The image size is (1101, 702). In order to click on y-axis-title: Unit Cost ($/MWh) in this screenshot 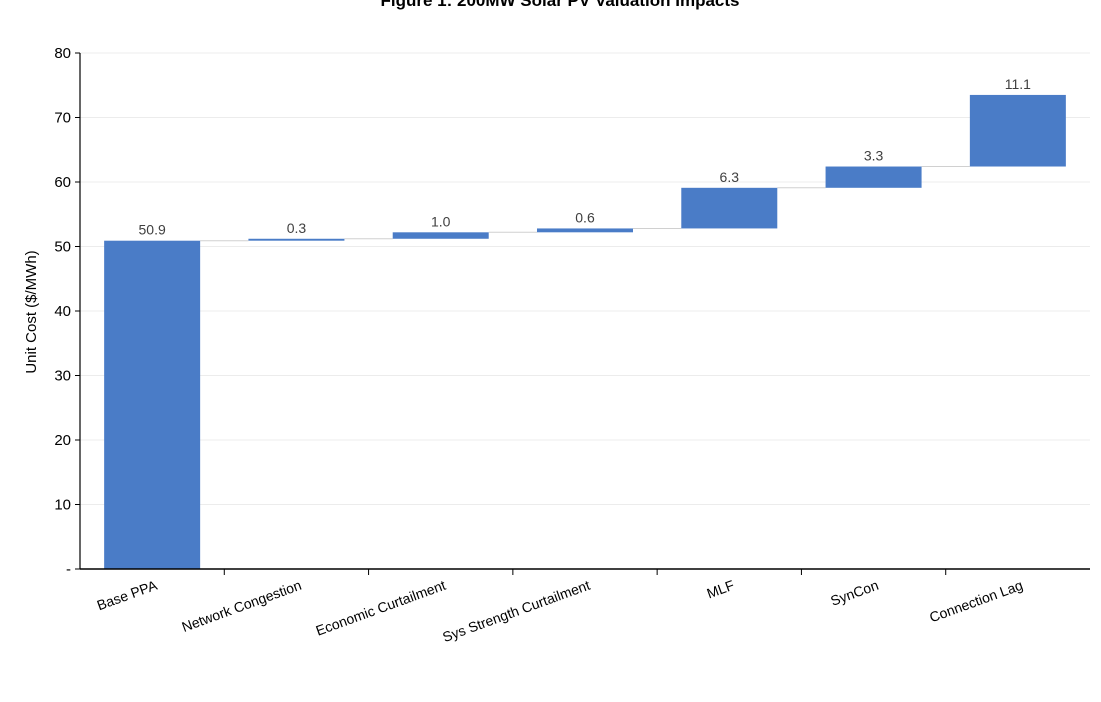, I will do `click(31, 311)`.